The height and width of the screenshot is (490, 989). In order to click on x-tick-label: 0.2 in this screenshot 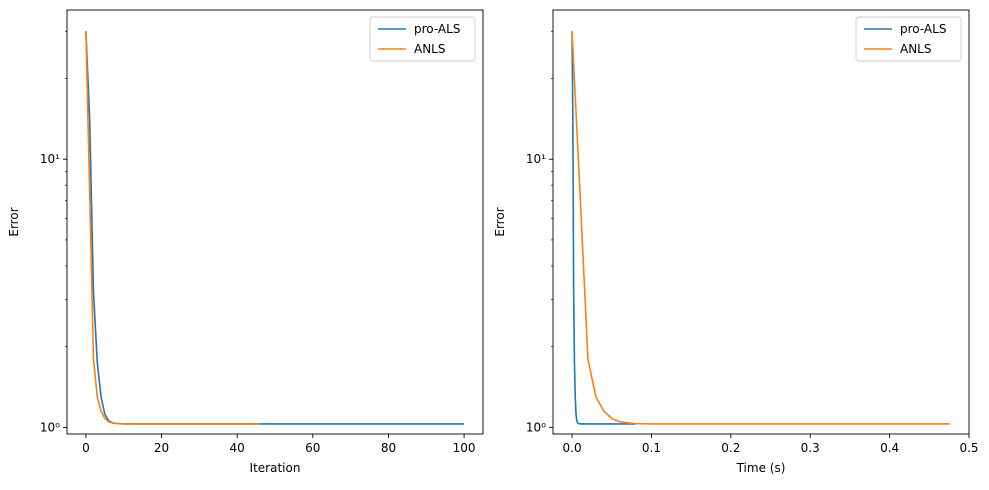, I will do `click(730, 448)`.